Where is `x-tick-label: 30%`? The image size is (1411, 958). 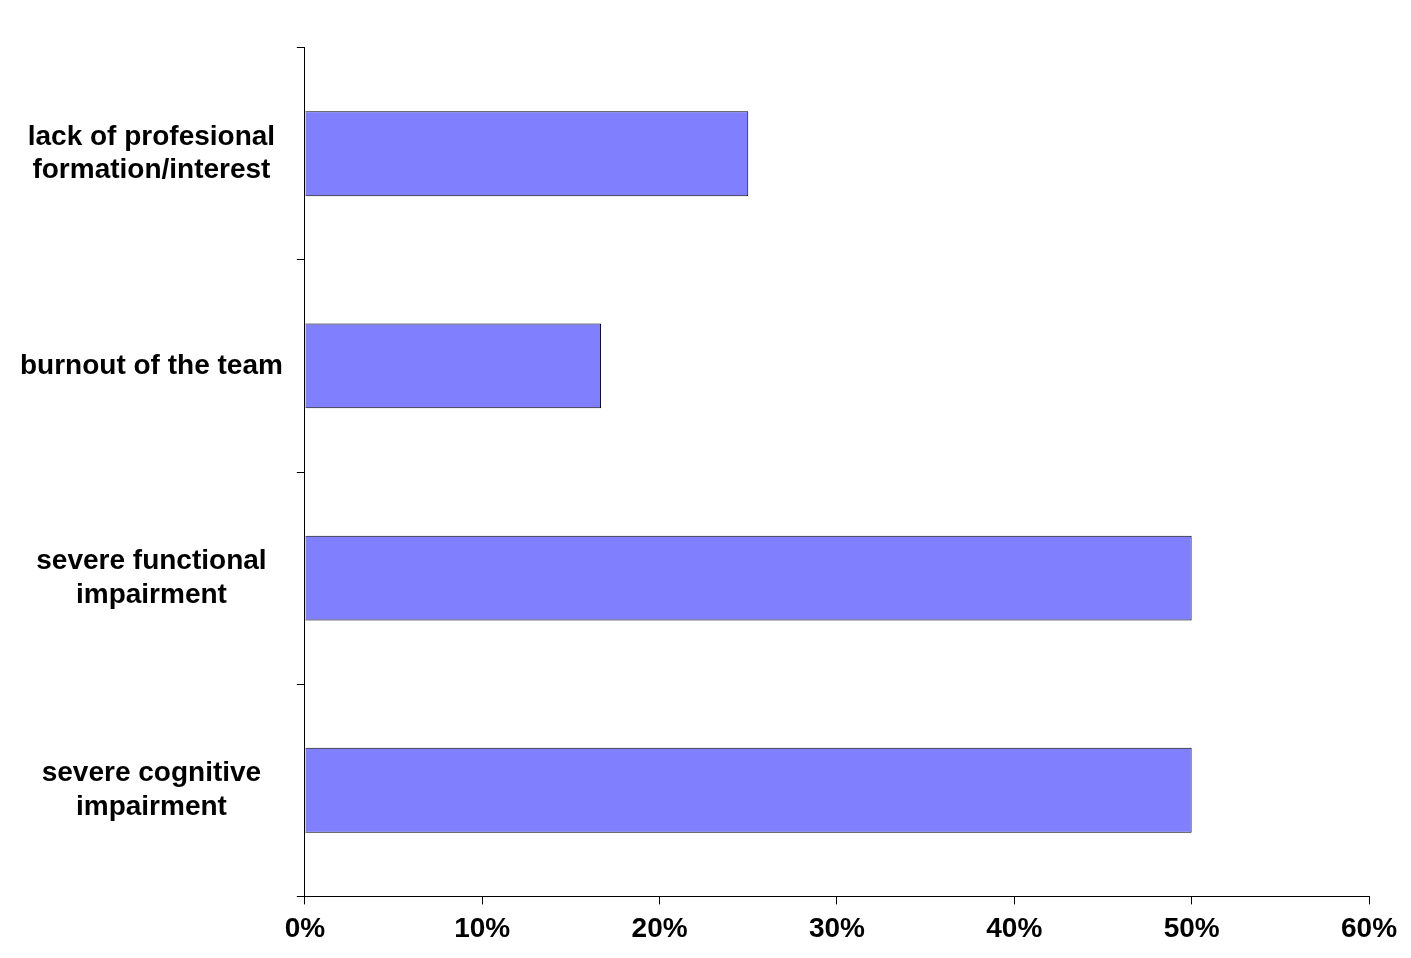
x-tick-label: 30% is located at coordinates (837, 927).